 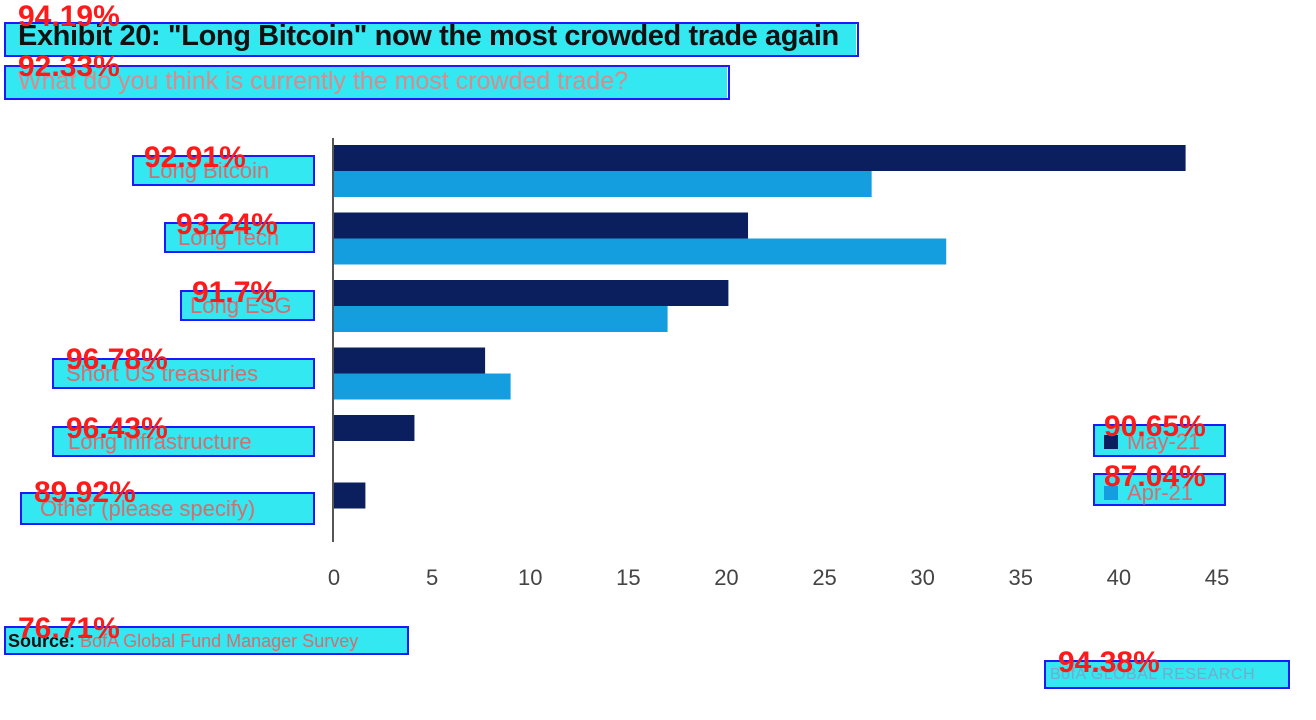 I want to click on source-box, so click(x=206, y=640).